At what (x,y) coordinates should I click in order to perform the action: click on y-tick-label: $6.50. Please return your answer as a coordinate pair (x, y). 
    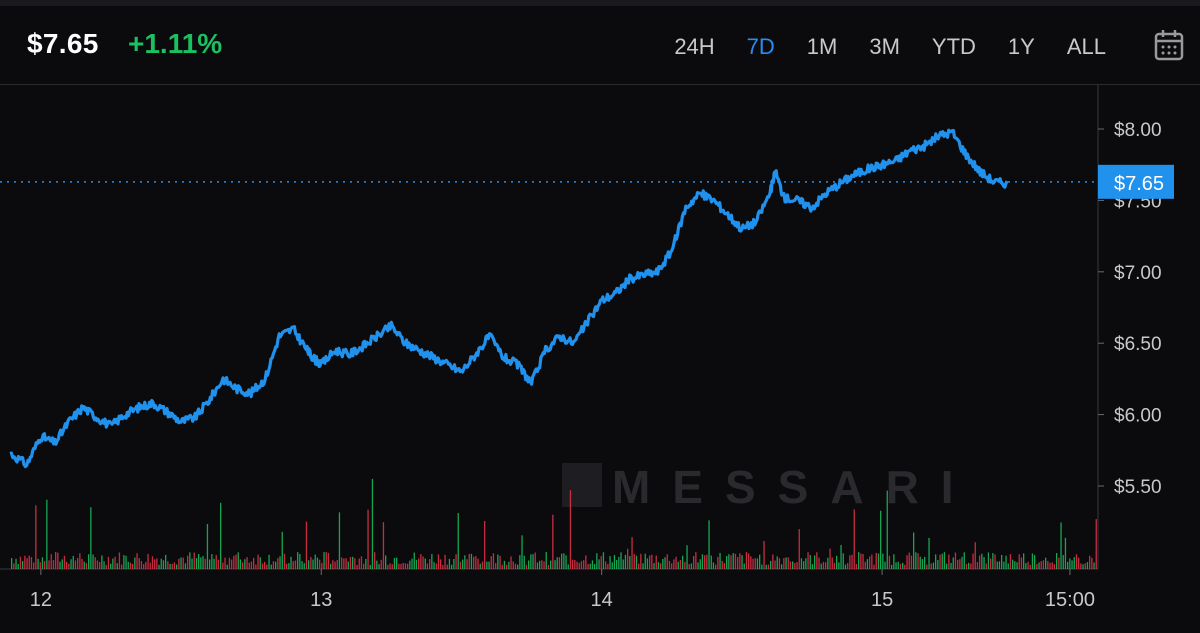
    Looking at the image, I should click on (1138, 344).